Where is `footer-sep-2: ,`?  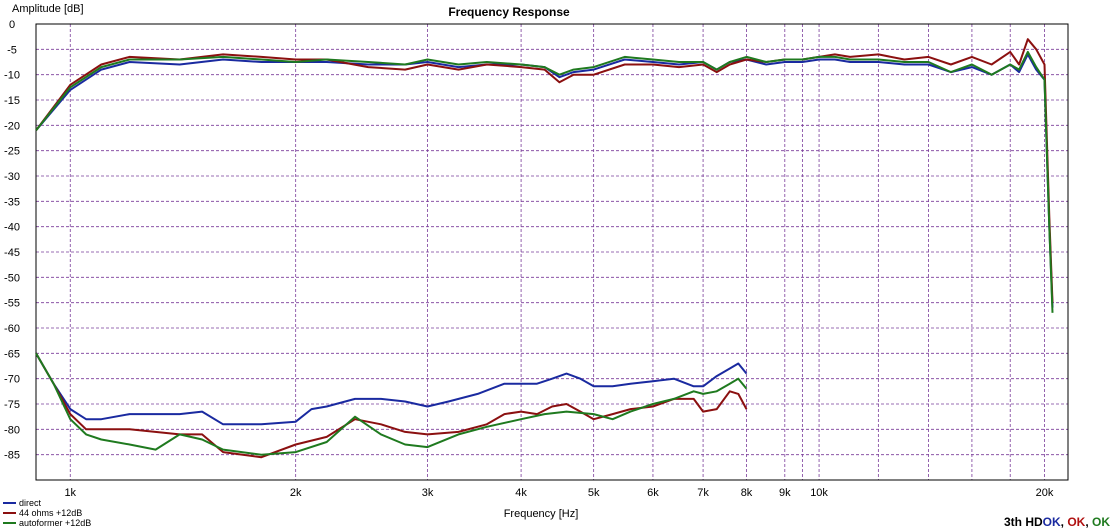 footer-sep-2: , is located at coordinates (1088, 522).